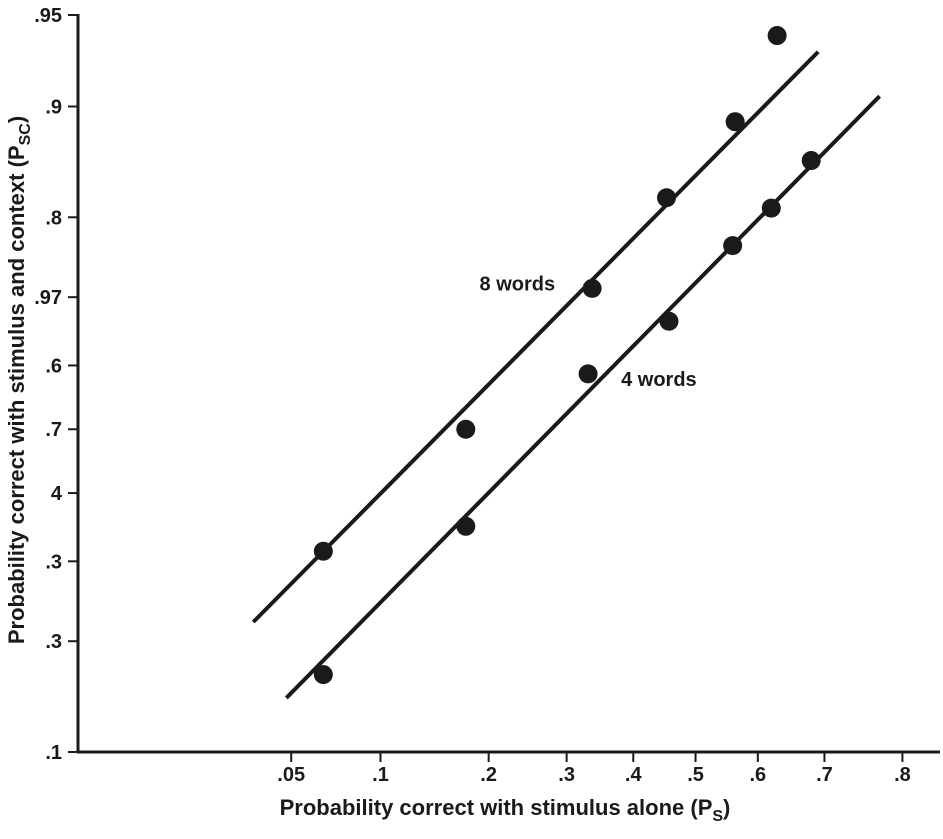 This screenshot has width=943, height=839. What do you see at coordinates (53, 430) in the screenshot?
I see `y-tick-label: .7` at bounding box center [53, 430].